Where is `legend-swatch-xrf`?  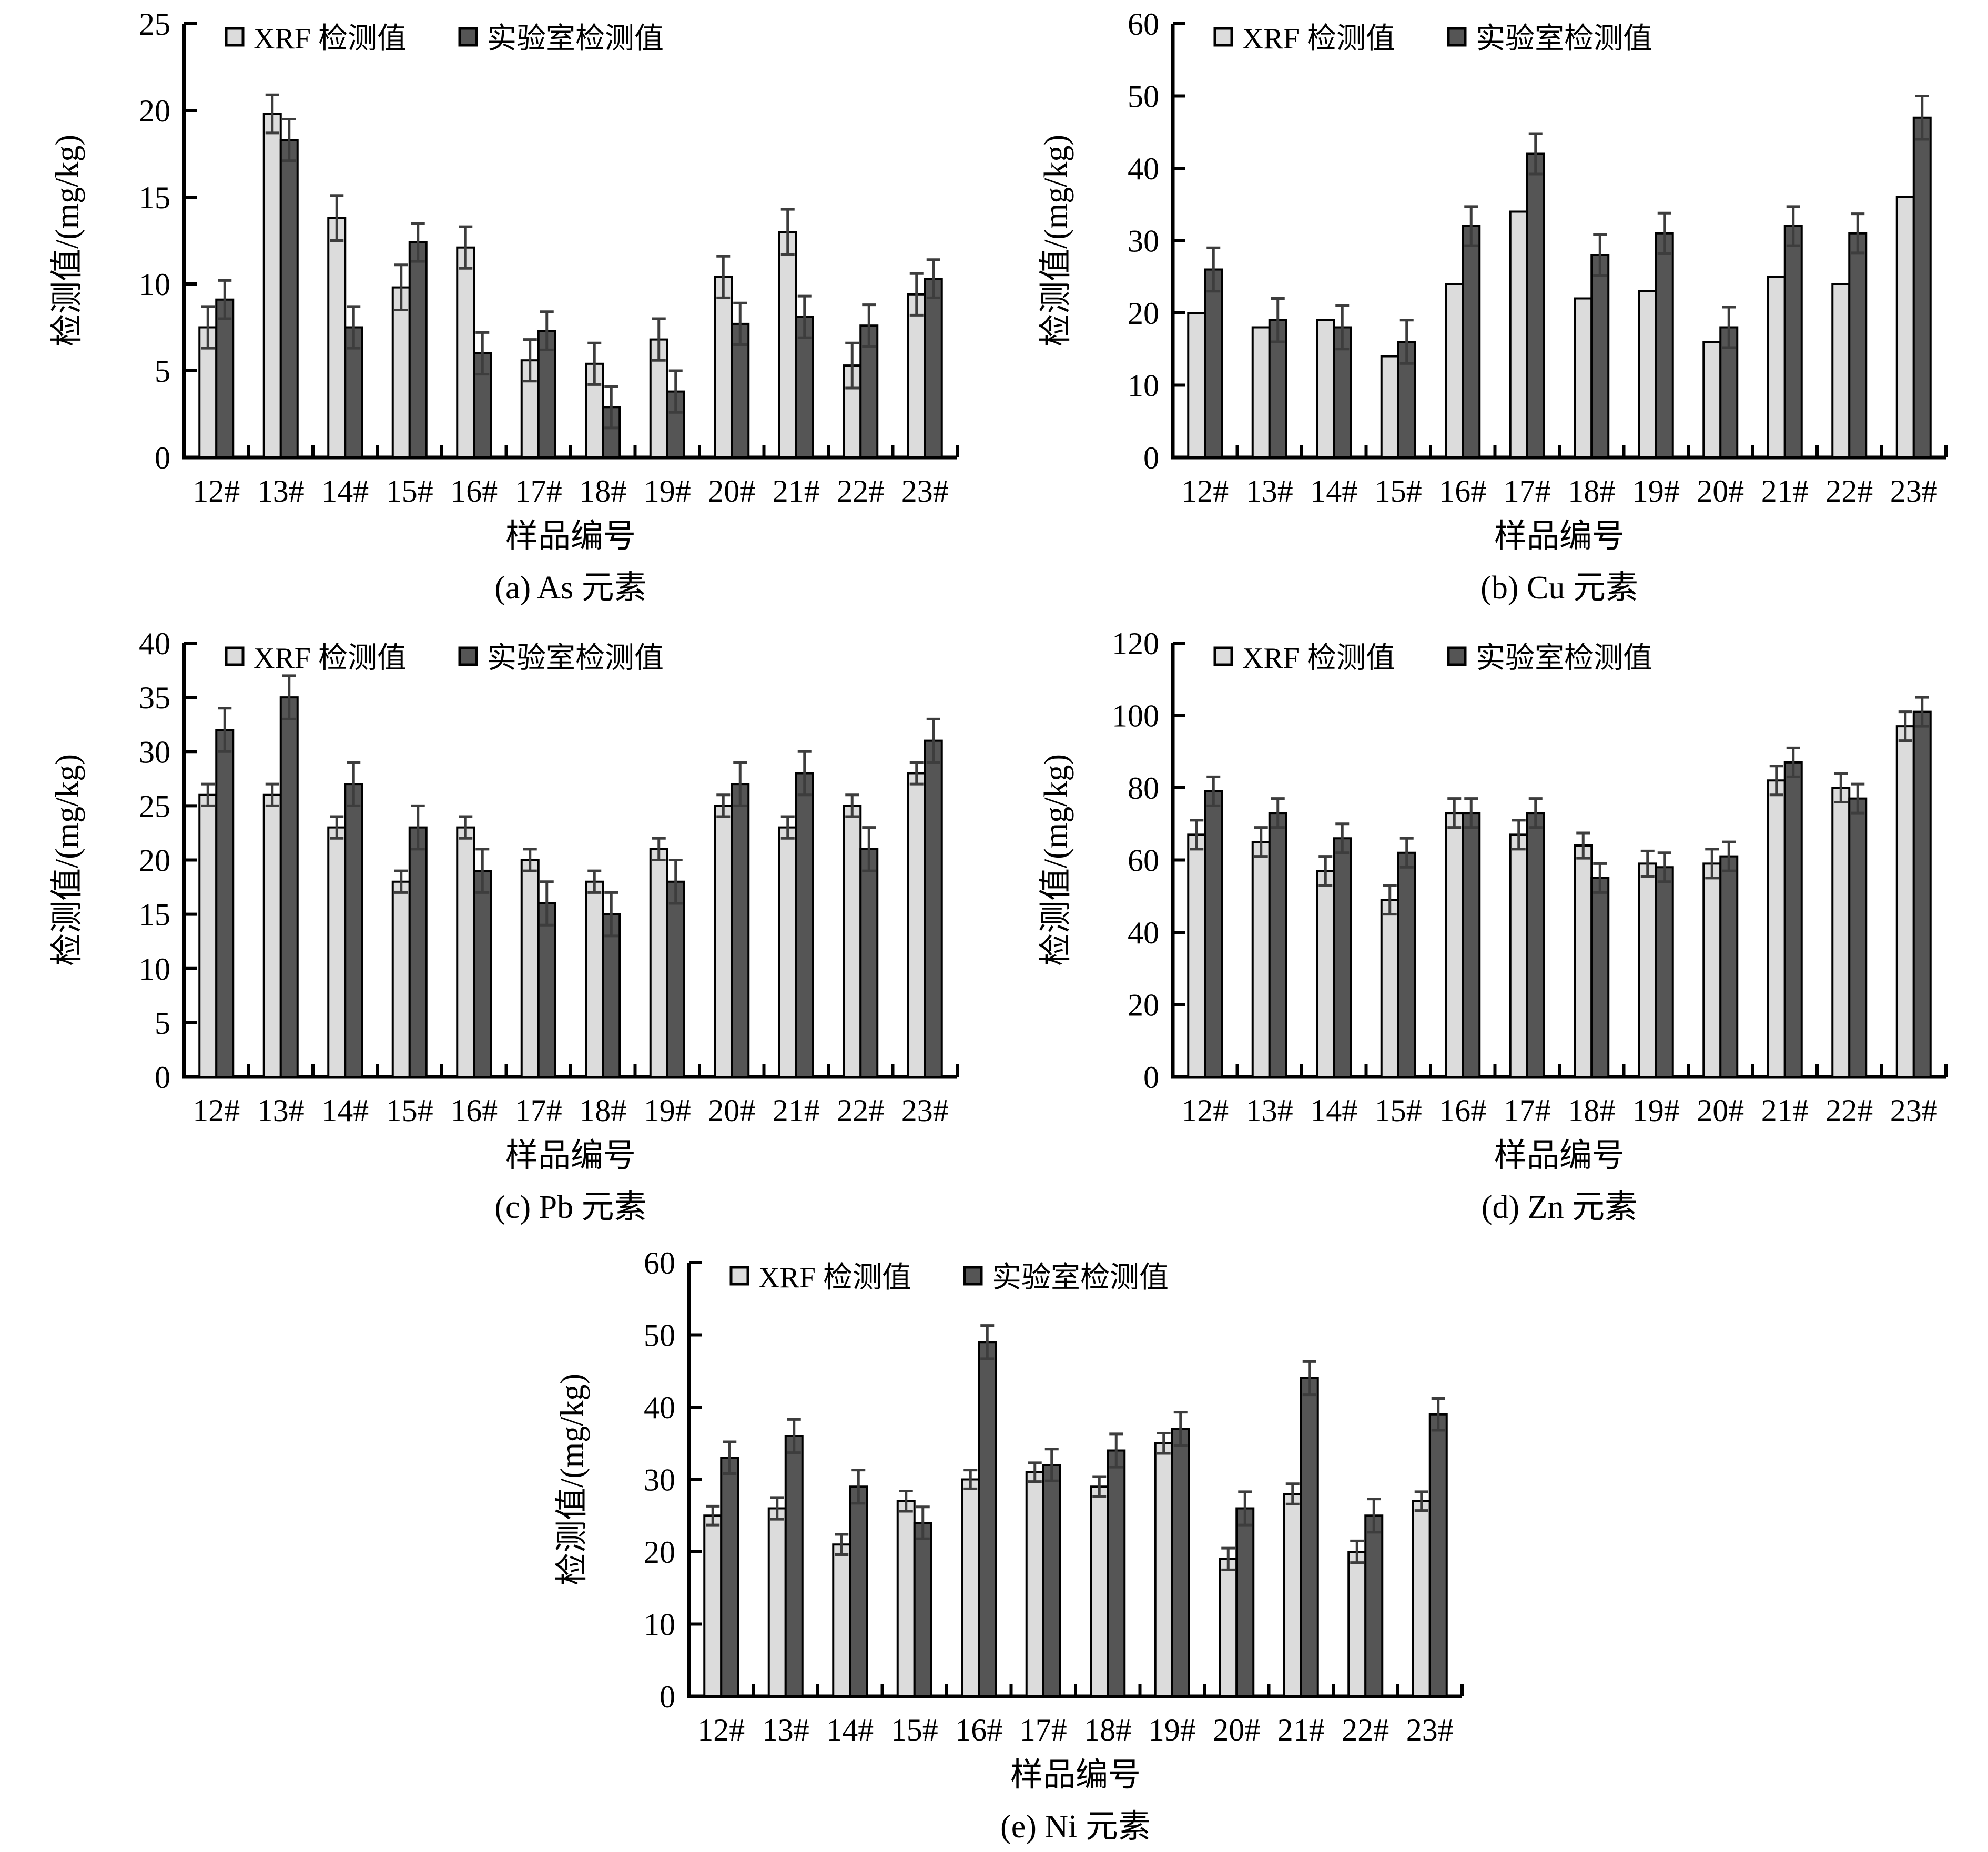 legend-swatch-xrf is located at coordinates (1223, 37).